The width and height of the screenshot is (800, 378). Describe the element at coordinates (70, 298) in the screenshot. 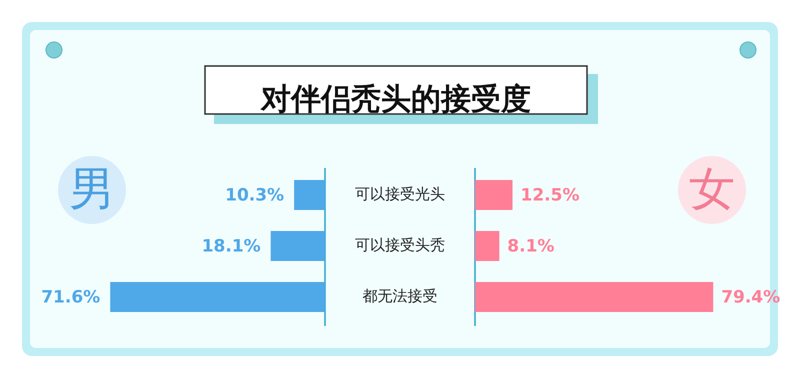

I see `data-label: 71.6%` at that location.